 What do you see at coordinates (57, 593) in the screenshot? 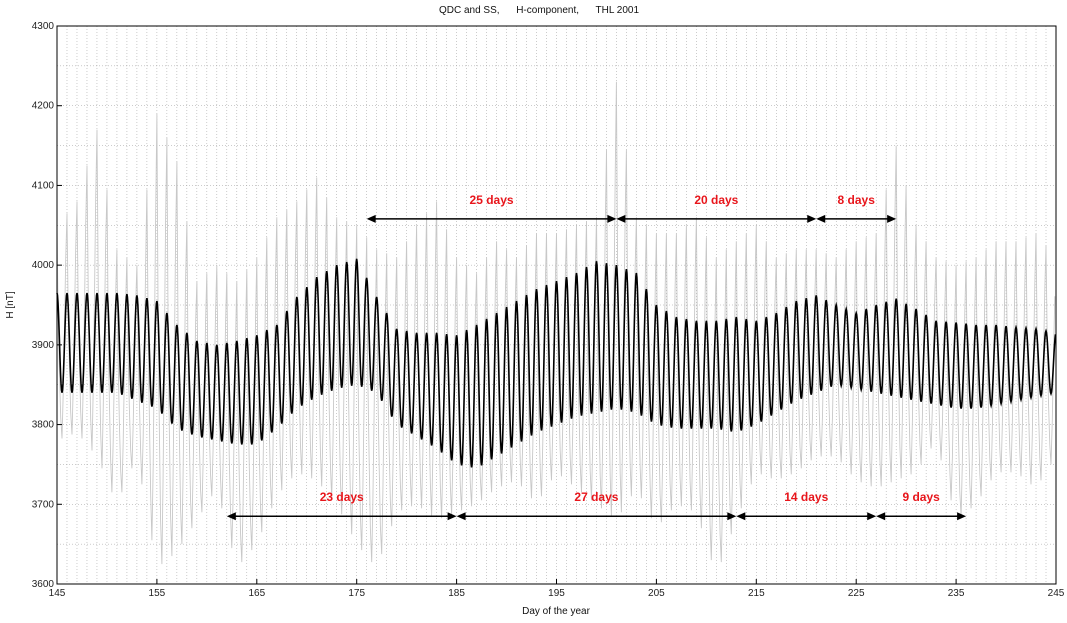
I see `x-tick-label: 145` at bounding box center [57, 593].